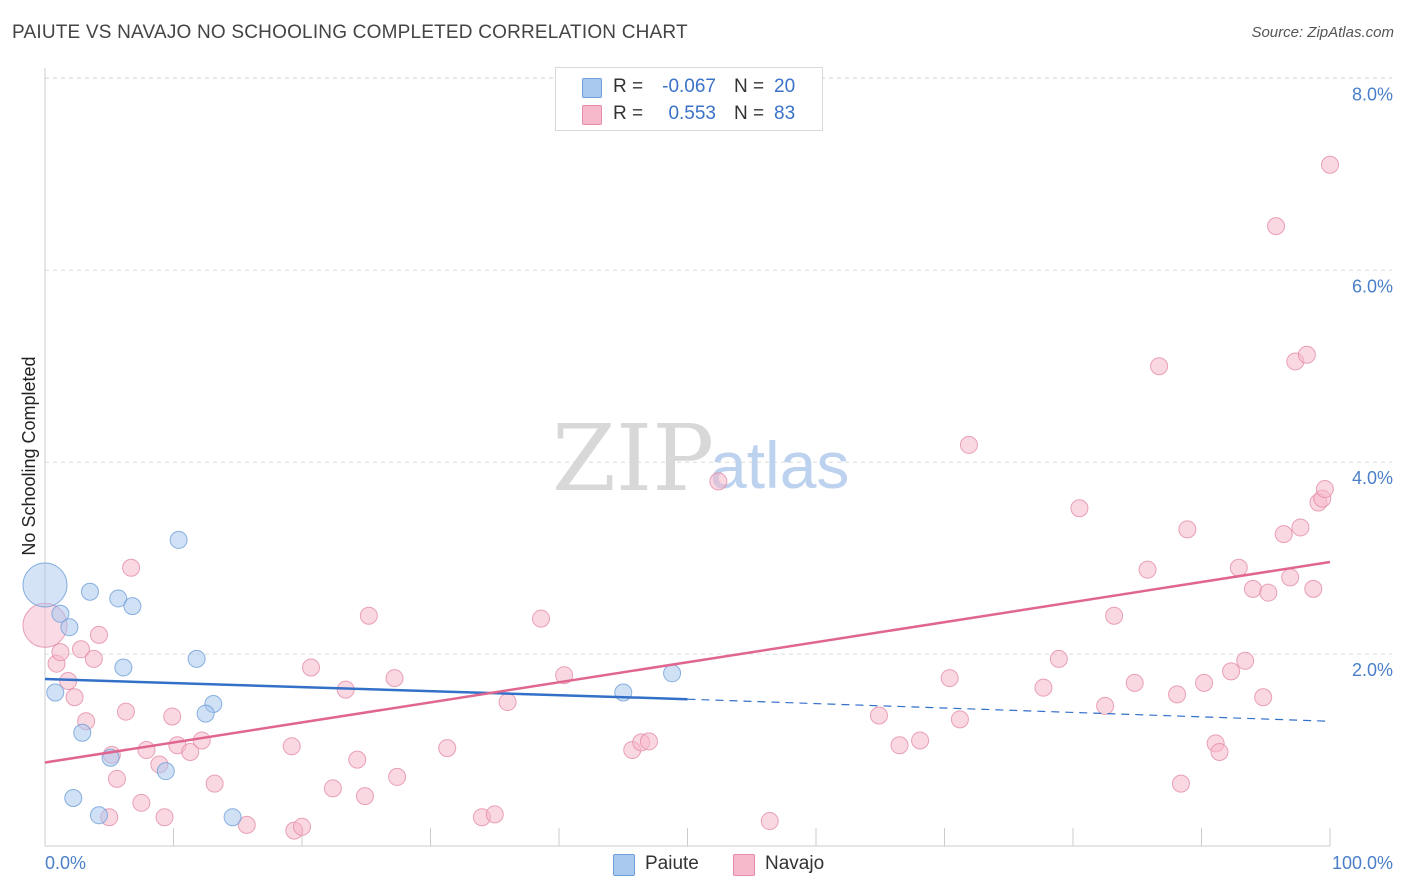 The width and height of the screenshot is (1406, 892). What do you see at coordinates (779, 465) in the screenshot?
I see `watermark-atlas: atlas` at bounding box center [779, 465].